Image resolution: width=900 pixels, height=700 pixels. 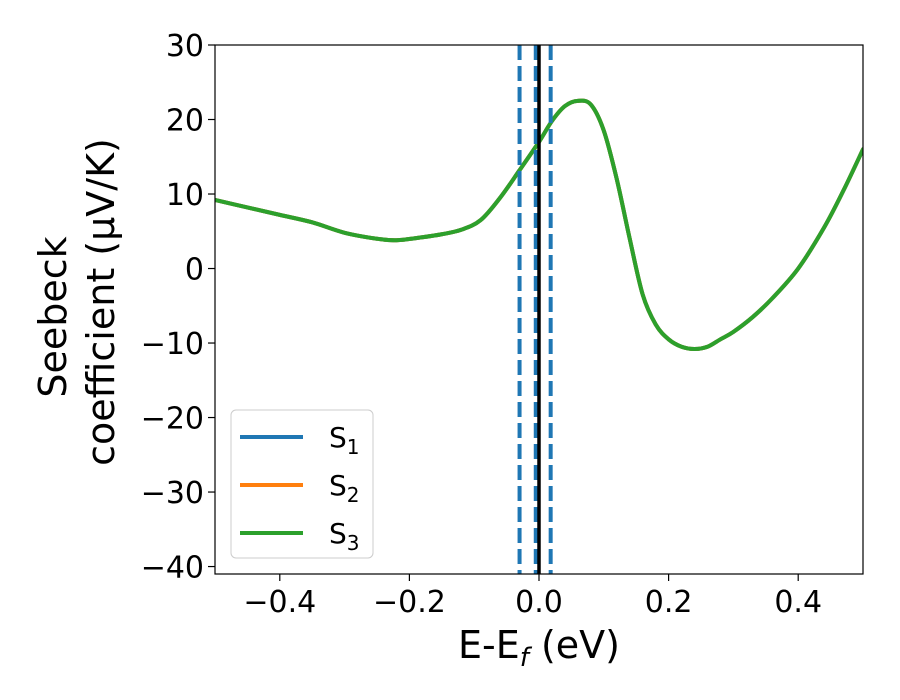 I want to click on y-axis-ticks: 30 20 10 0 −10 −20 −30 −40, so click(x=178, y=307).